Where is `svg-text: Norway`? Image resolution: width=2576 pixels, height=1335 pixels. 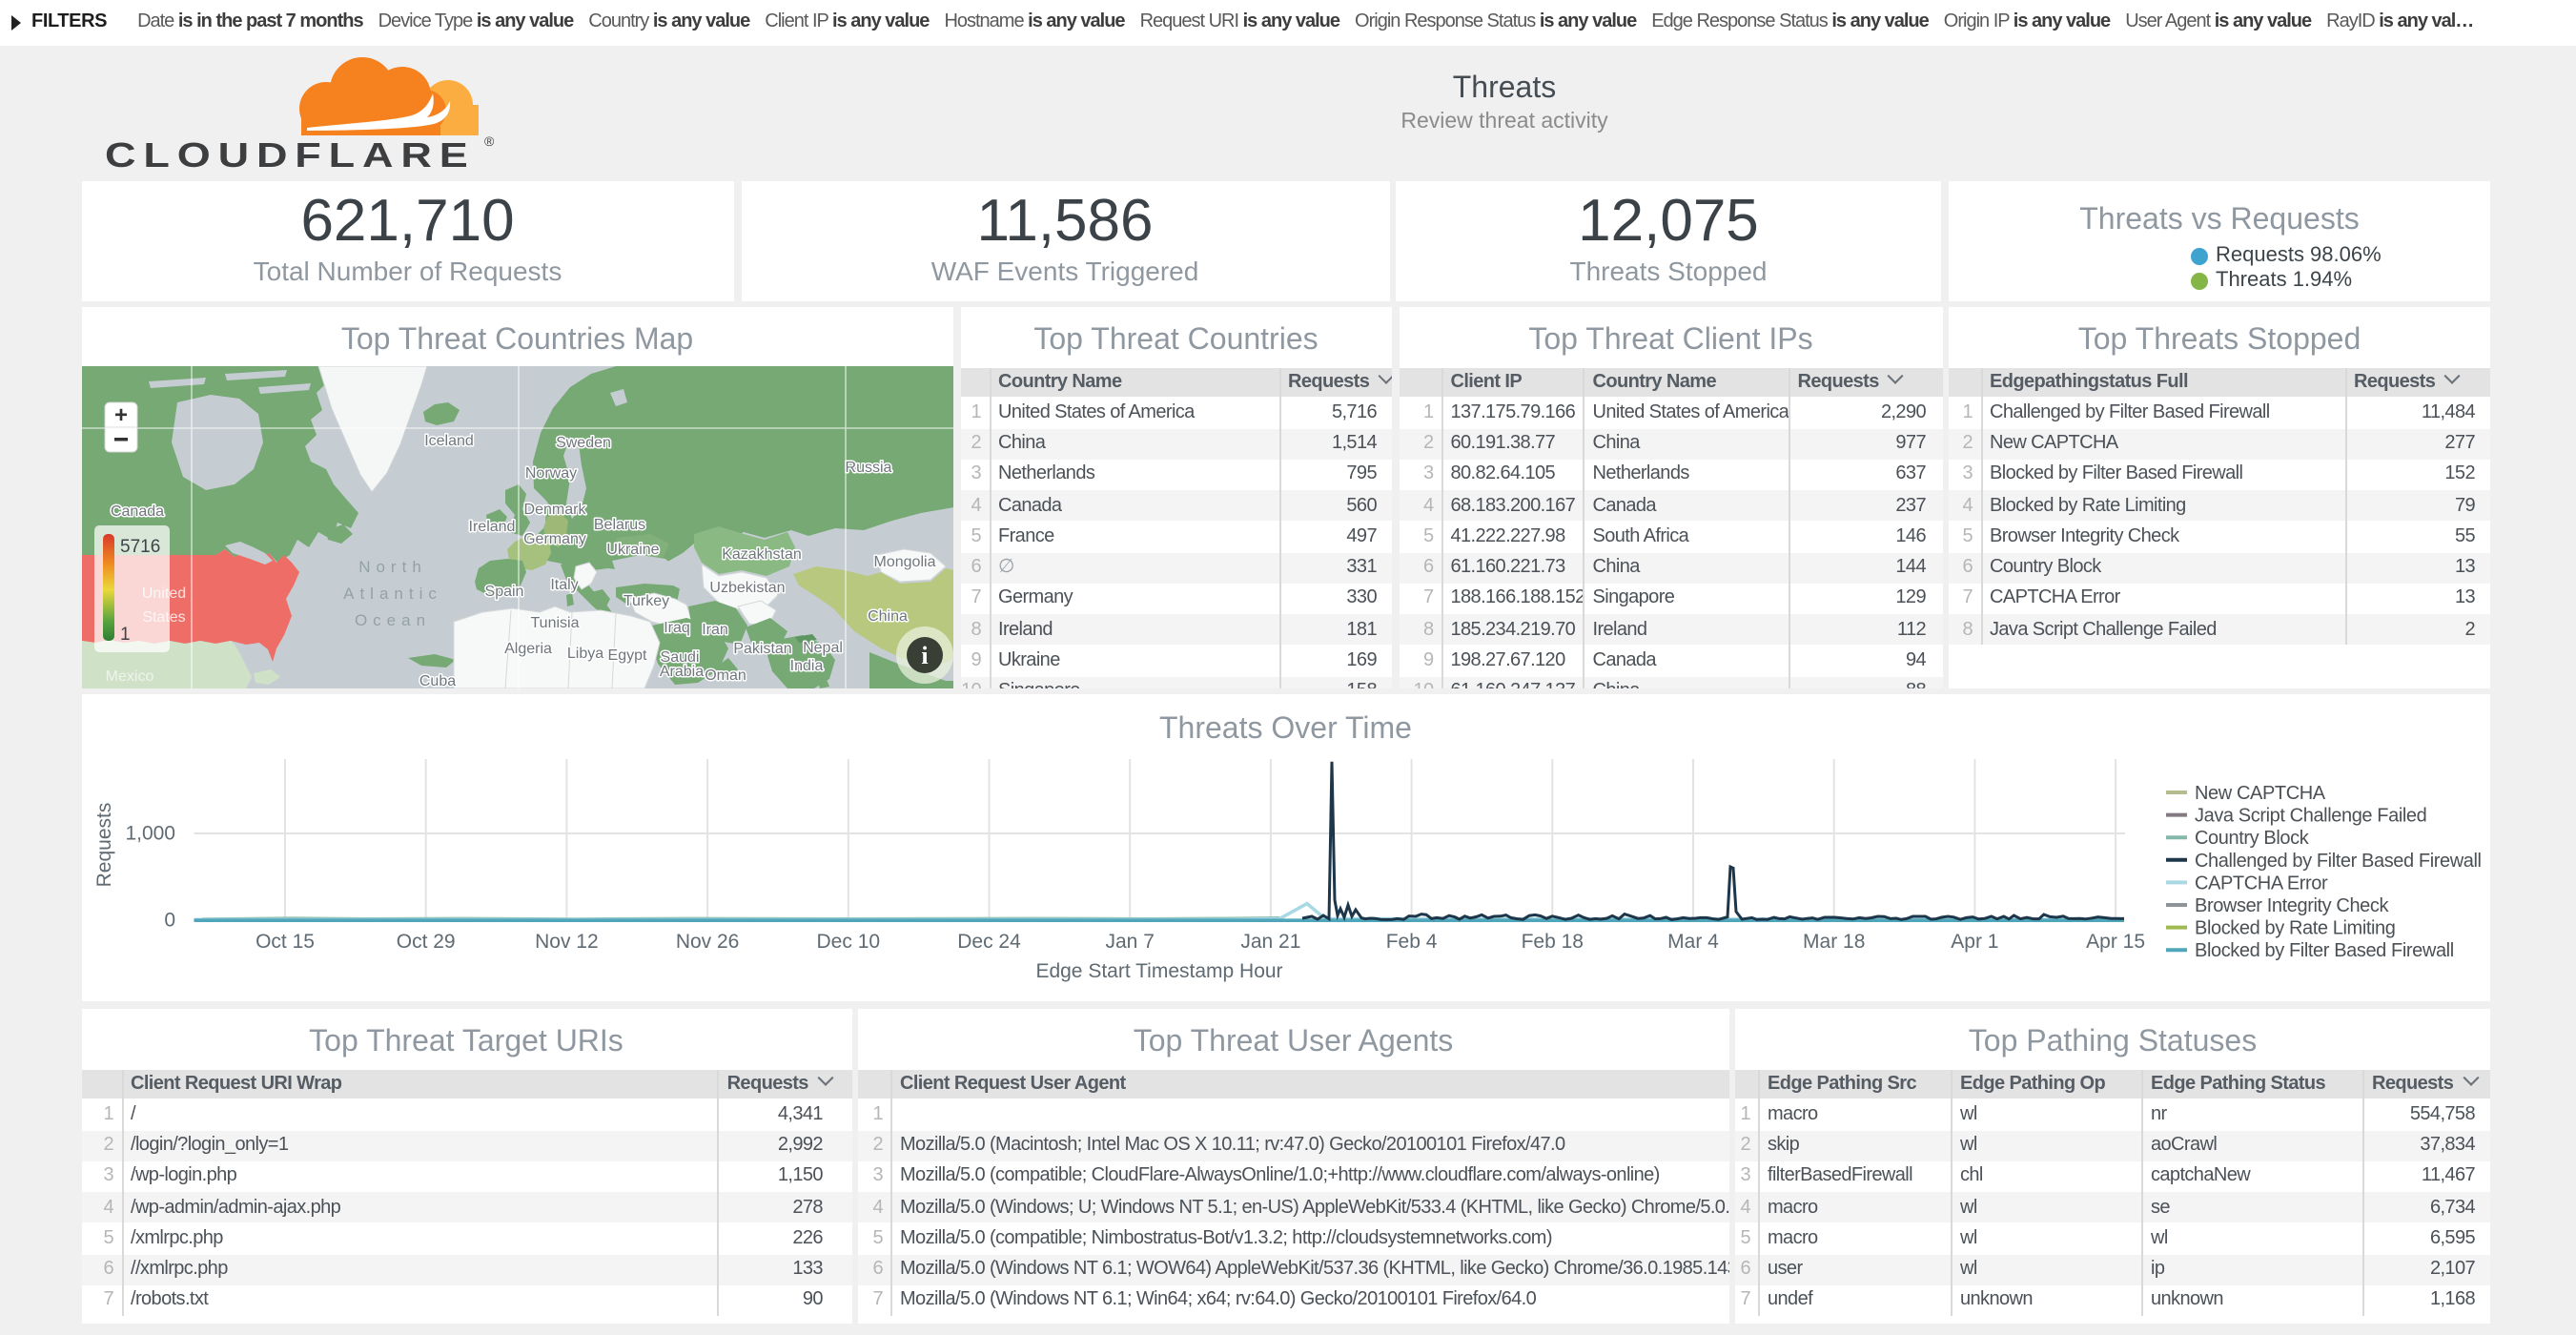
svg-text: Norway is located at coordinates (550, 472).